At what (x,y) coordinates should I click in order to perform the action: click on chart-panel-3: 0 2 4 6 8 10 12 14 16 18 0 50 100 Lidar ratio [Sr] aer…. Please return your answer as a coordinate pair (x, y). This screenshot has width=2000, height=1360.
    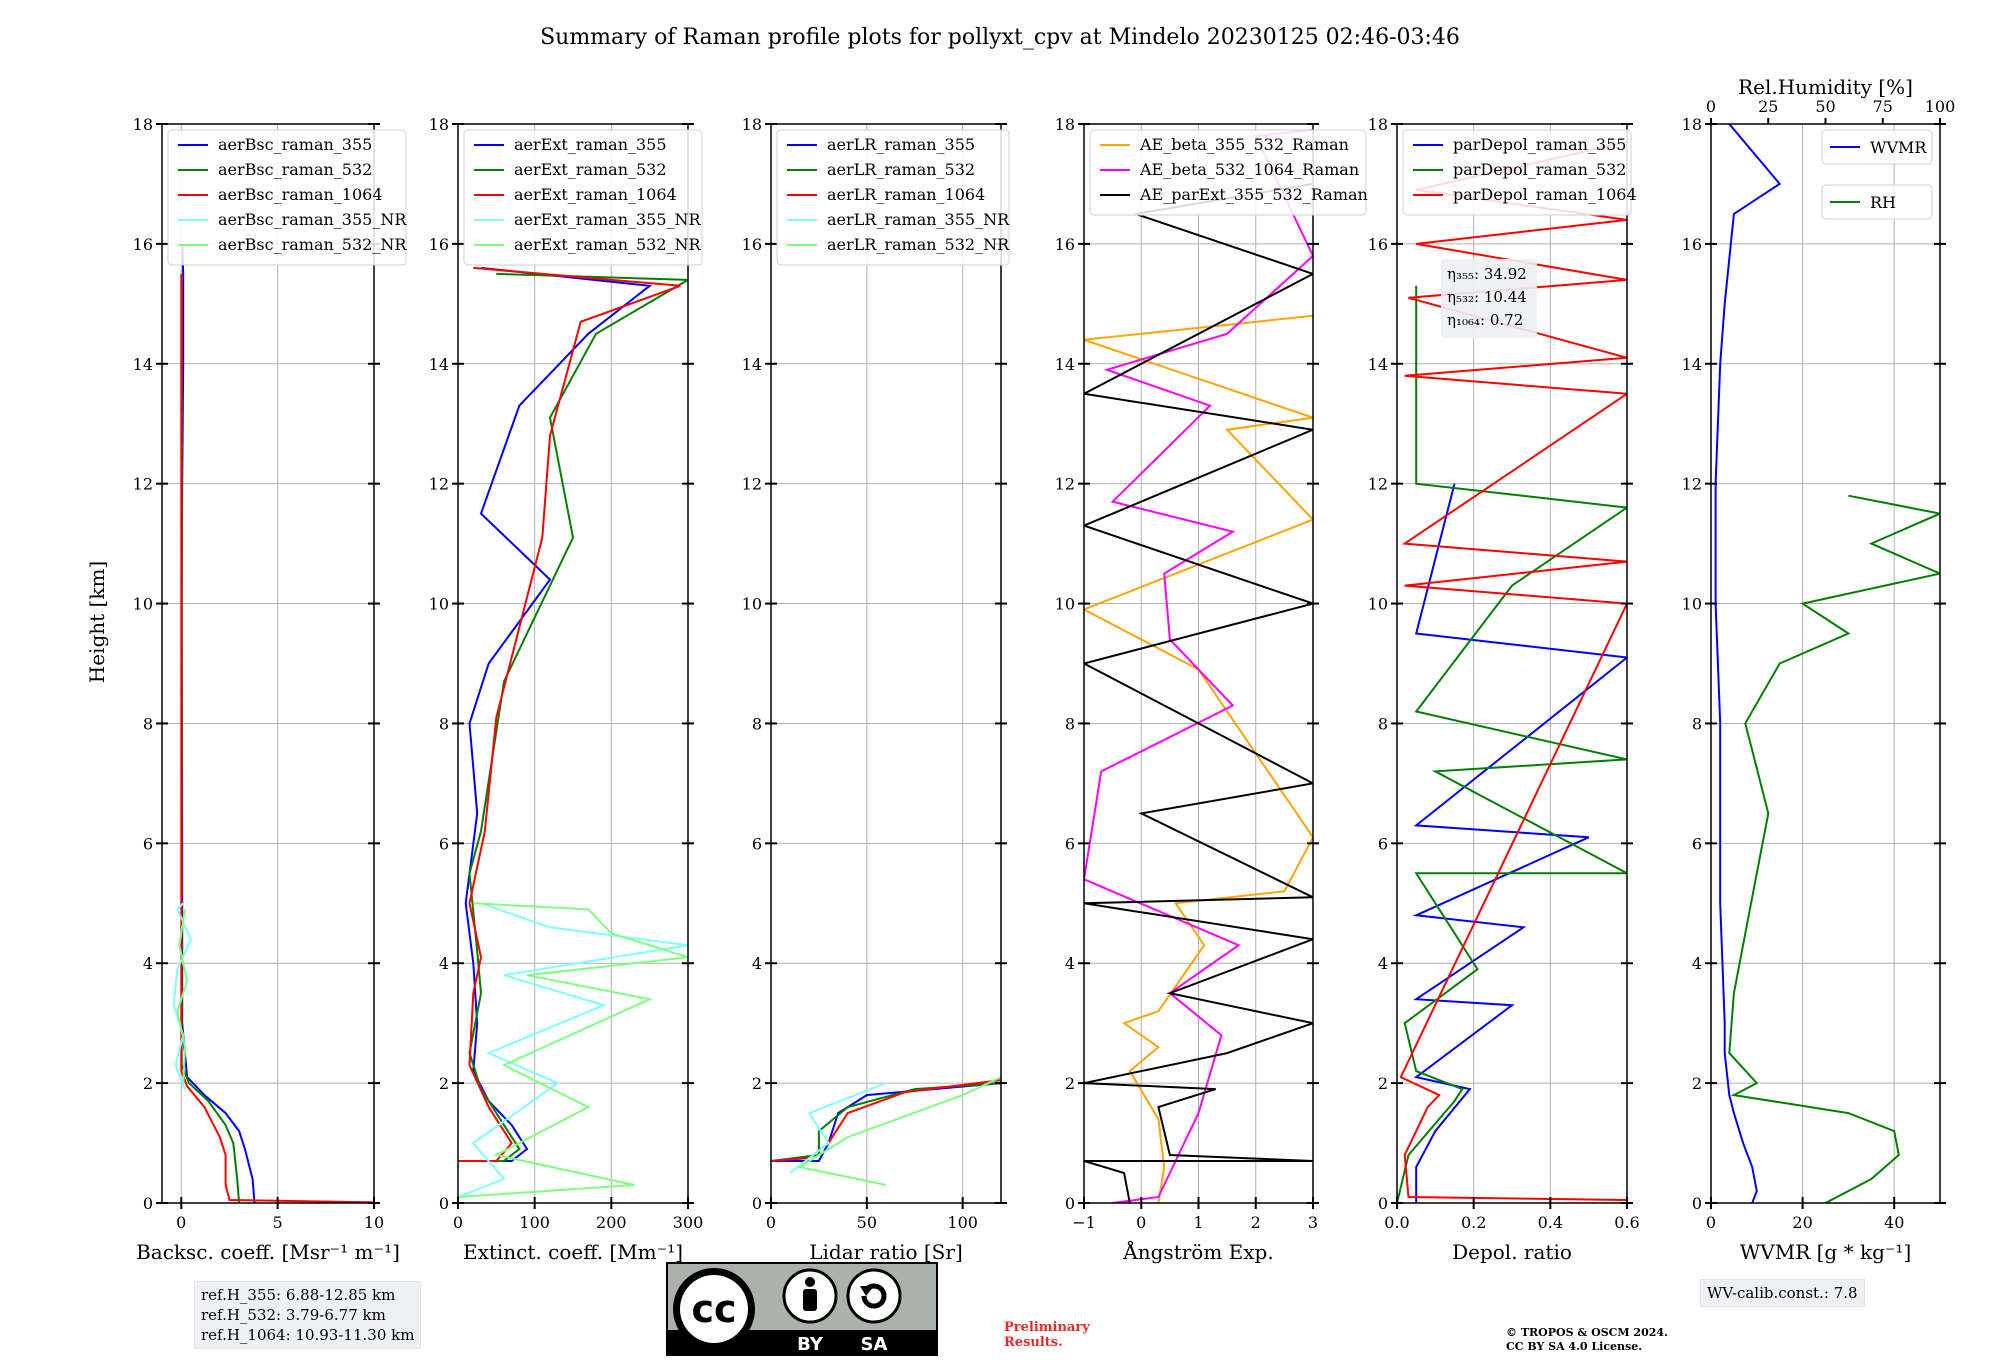
    Looking at the image, I should click on (876, 689).